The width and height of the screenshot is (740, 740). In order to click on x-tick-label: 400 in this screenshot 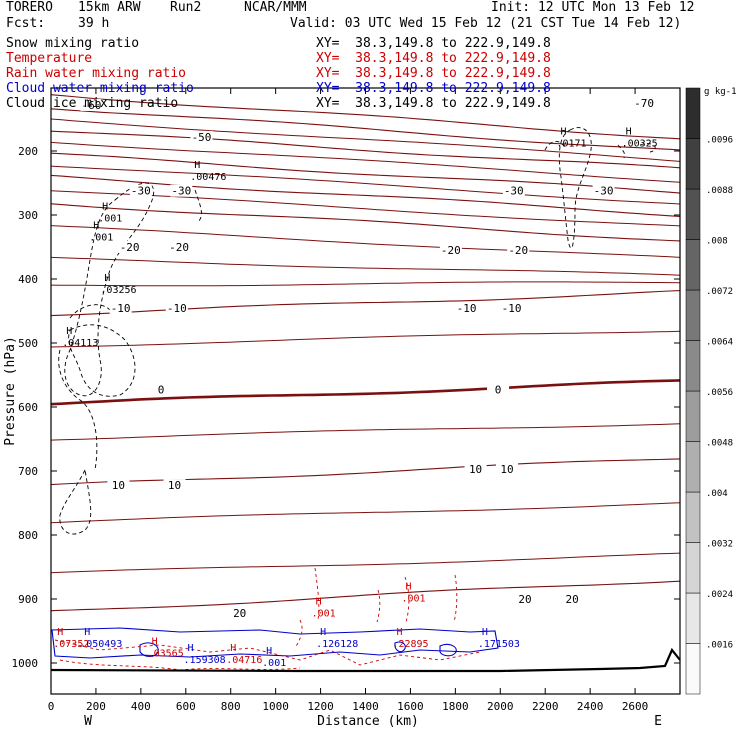, I will do `click(141, 706)`.